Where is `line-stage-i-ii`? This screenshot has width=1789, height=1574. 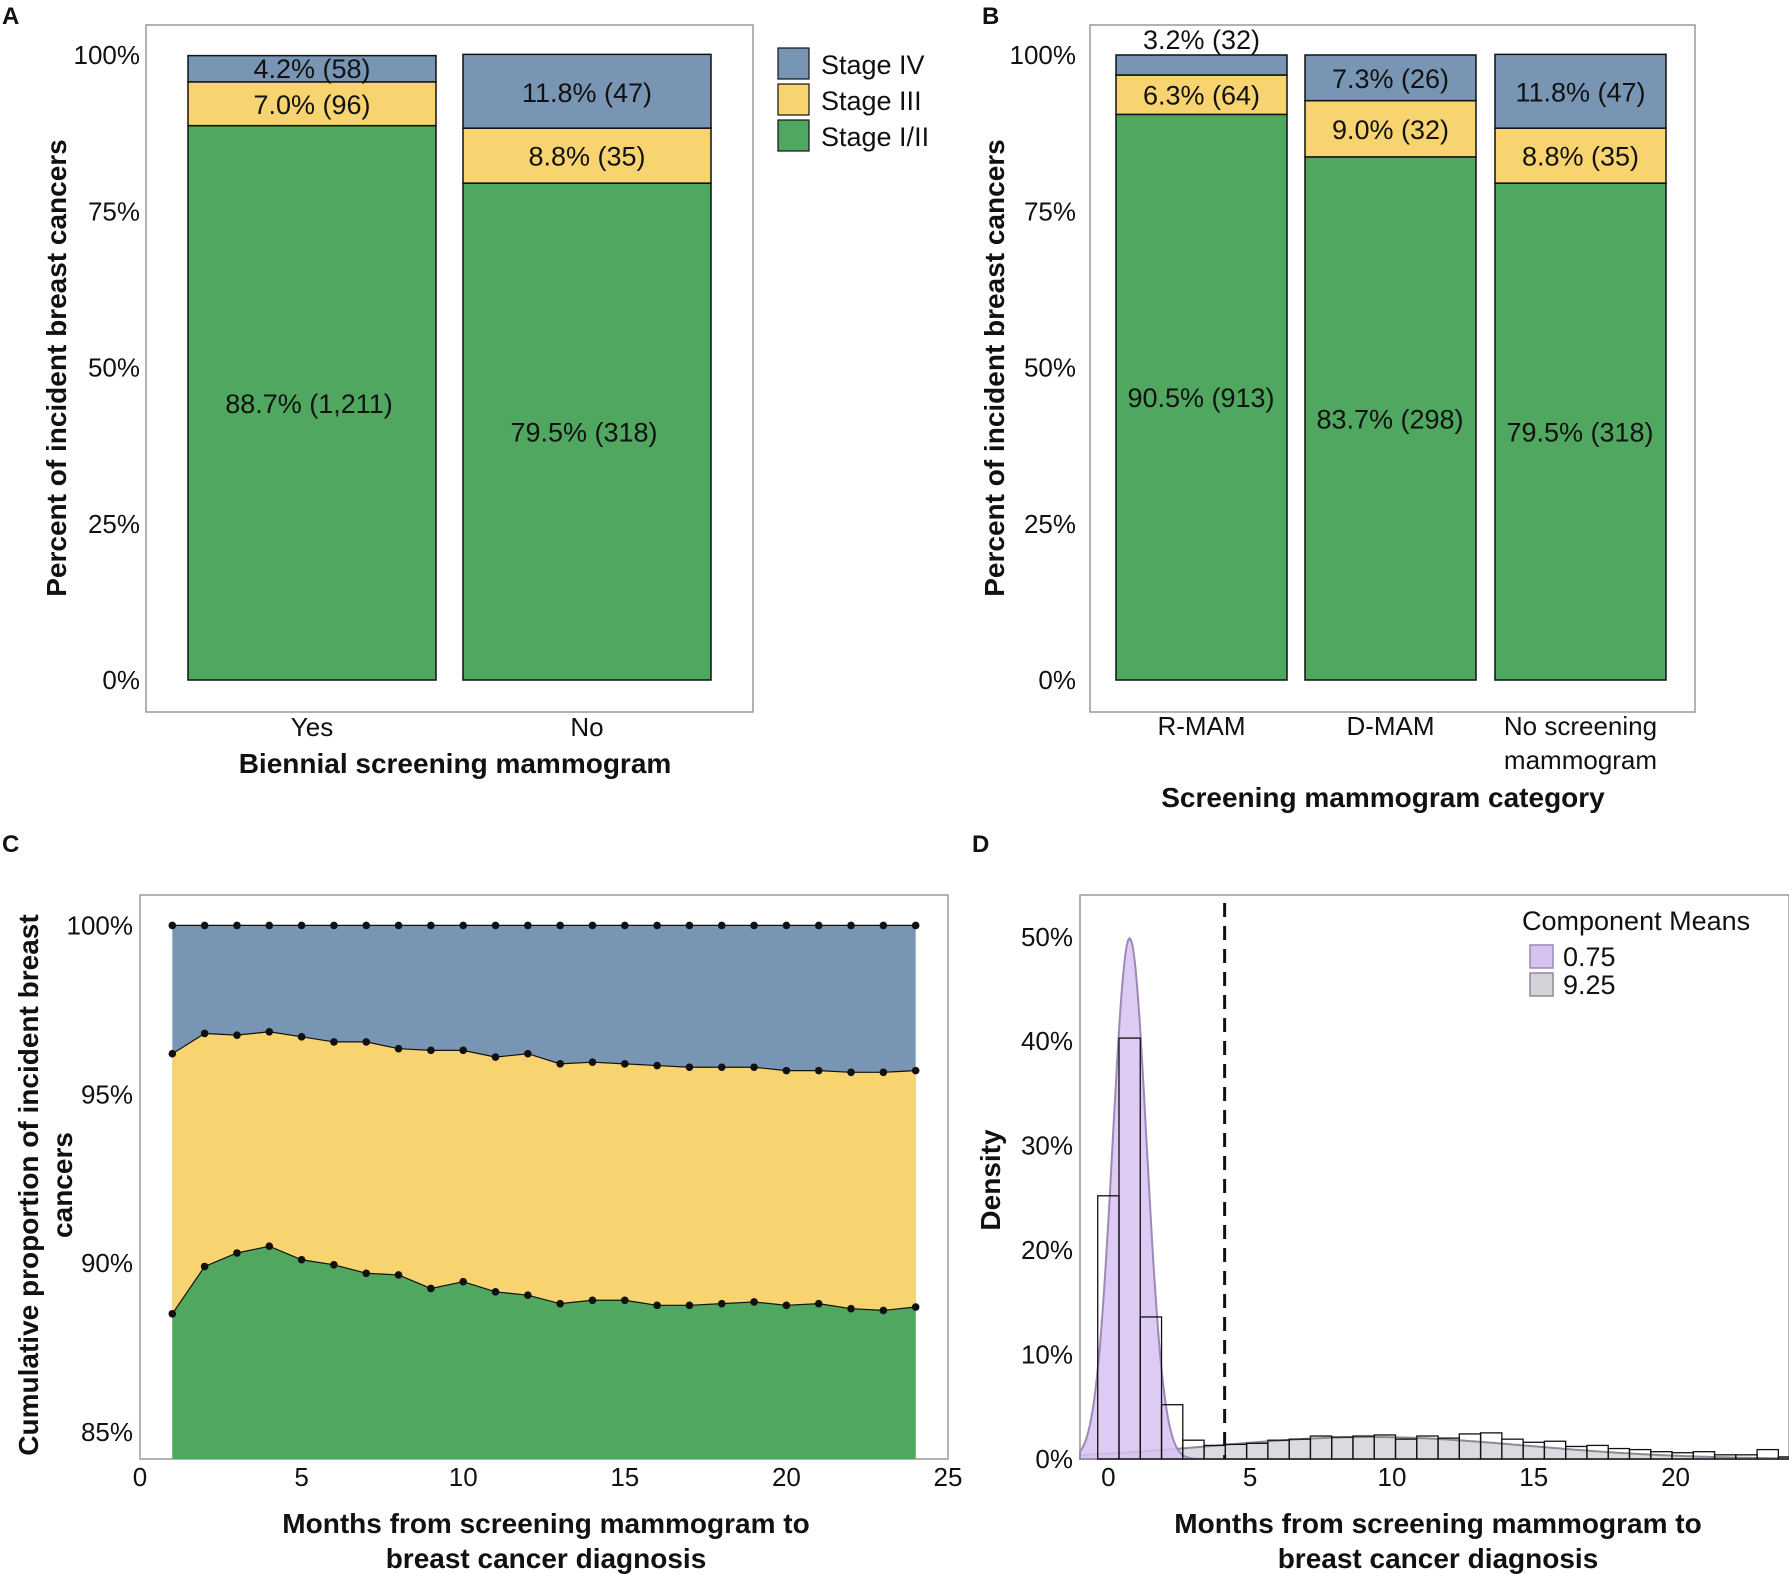
line-stage-i-ii is located at coordinates (543, 1280).